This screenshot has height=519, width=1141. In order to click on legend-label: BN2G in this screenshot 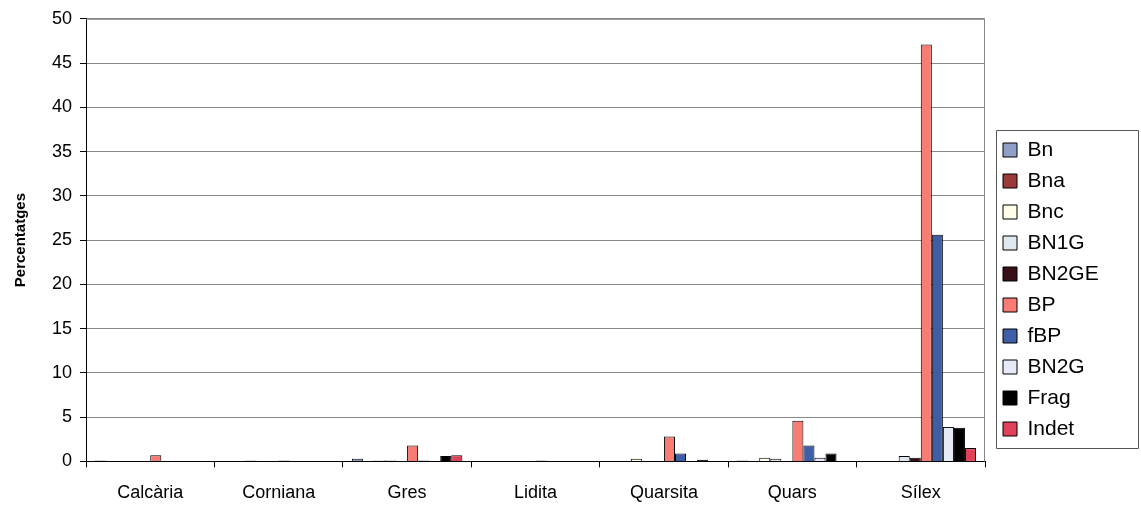, I will do `click(1056, 365)`.